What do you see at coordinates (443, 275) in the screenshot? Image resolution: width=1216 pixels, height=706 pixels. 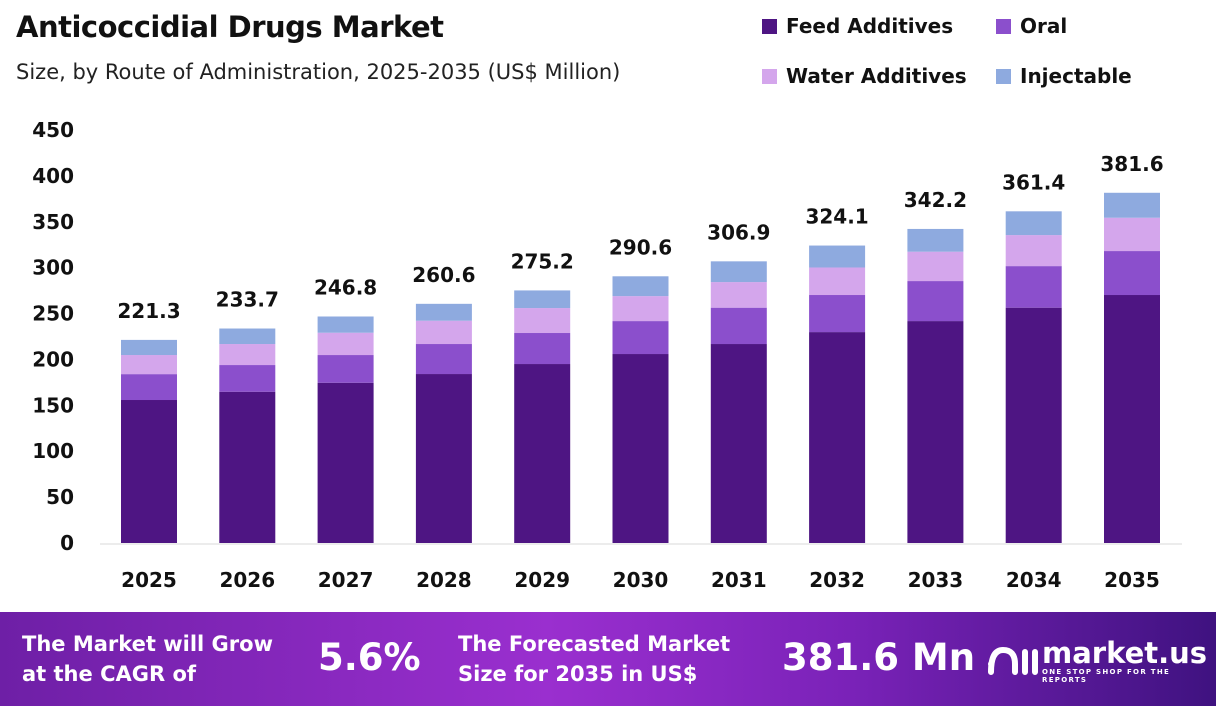 I see `total-label: 260.6` at bounding box center [443, 275].